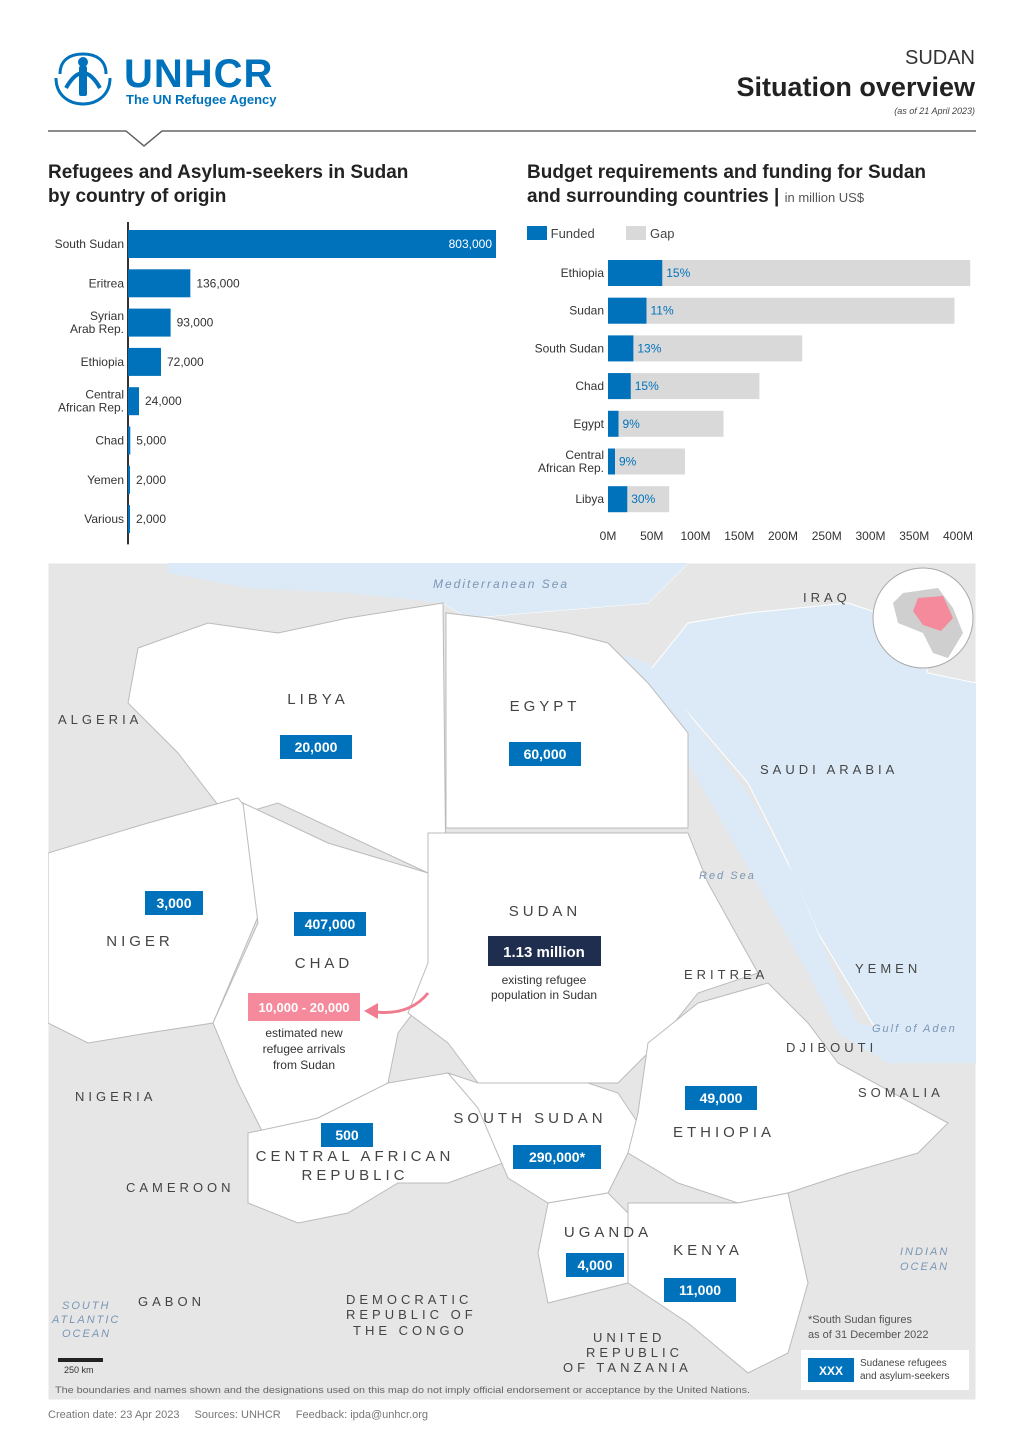  Describe the element at coordinates (662, 233) in the screenshot. I see `legend-gap-label: Gap` at that location.